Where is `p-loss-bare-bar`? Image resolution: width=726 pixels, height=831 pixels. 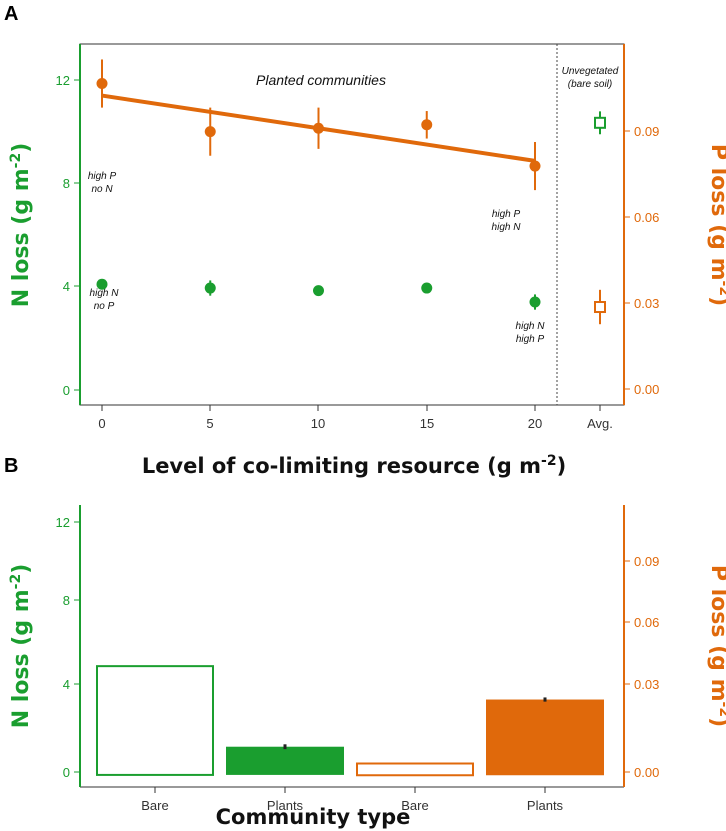
p-loss-bare-bar is located at coordinates (415, 769).